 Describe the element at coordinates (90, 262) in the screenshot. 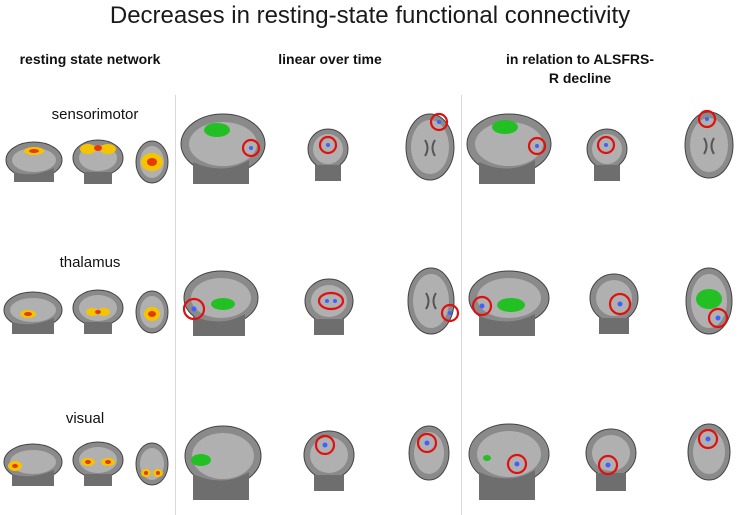

I see `row-label-thalamus: thalamus` at that location.